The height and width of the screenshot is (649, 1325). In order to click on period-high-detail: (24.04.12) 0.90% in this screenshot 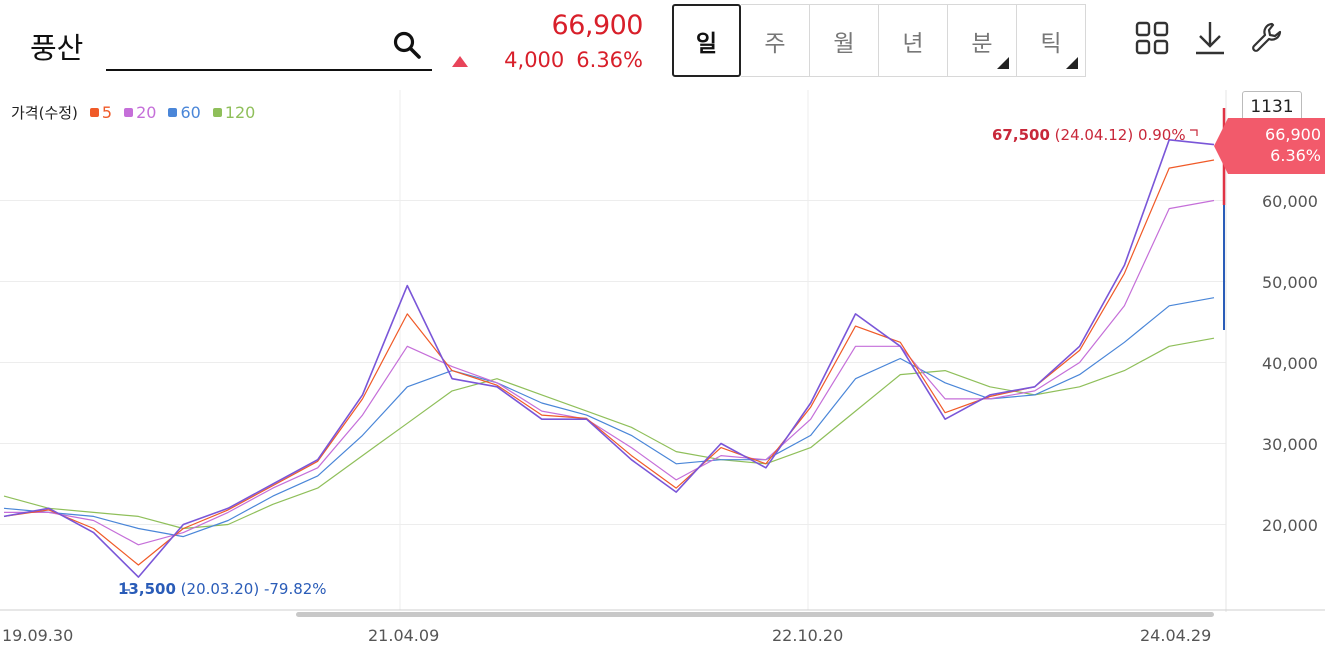, I will do `click(1120, 135)`.